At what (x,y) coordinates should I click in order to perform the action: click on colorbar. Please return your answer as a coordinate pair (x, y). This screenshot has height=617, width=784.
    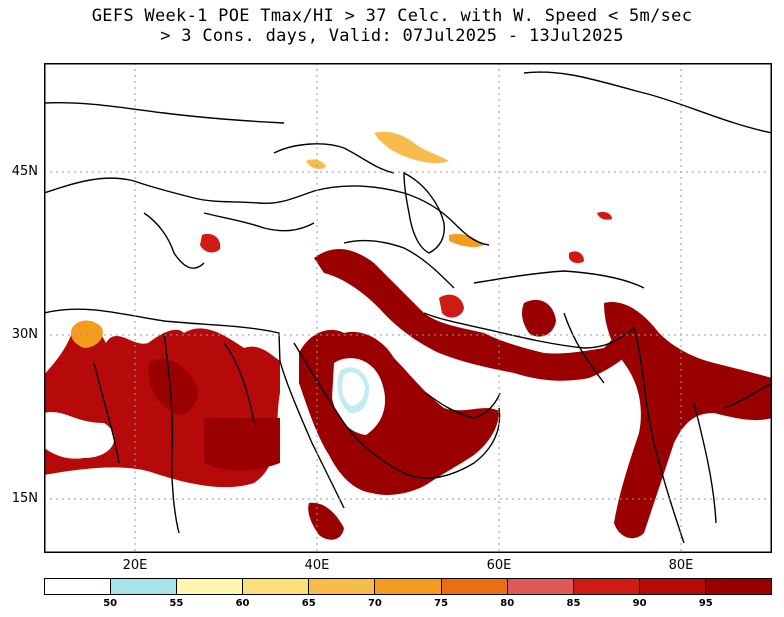
    Looking at the image, I should click on (408, 586).